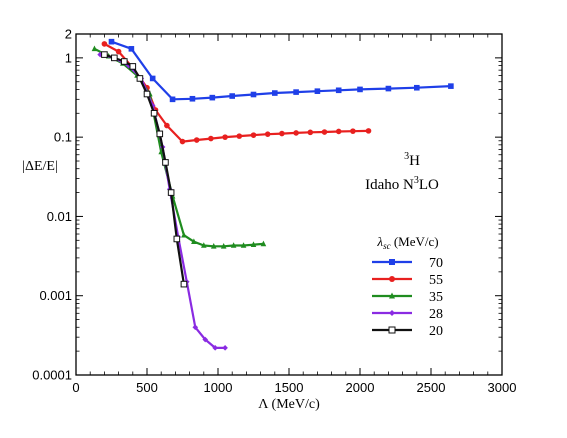 Image resolution: width=567 pixels, height=438 pixels. Describe the element at coordinates (63, 137) in the screenshot. I see `y-tick-label: 0.1` at that location.